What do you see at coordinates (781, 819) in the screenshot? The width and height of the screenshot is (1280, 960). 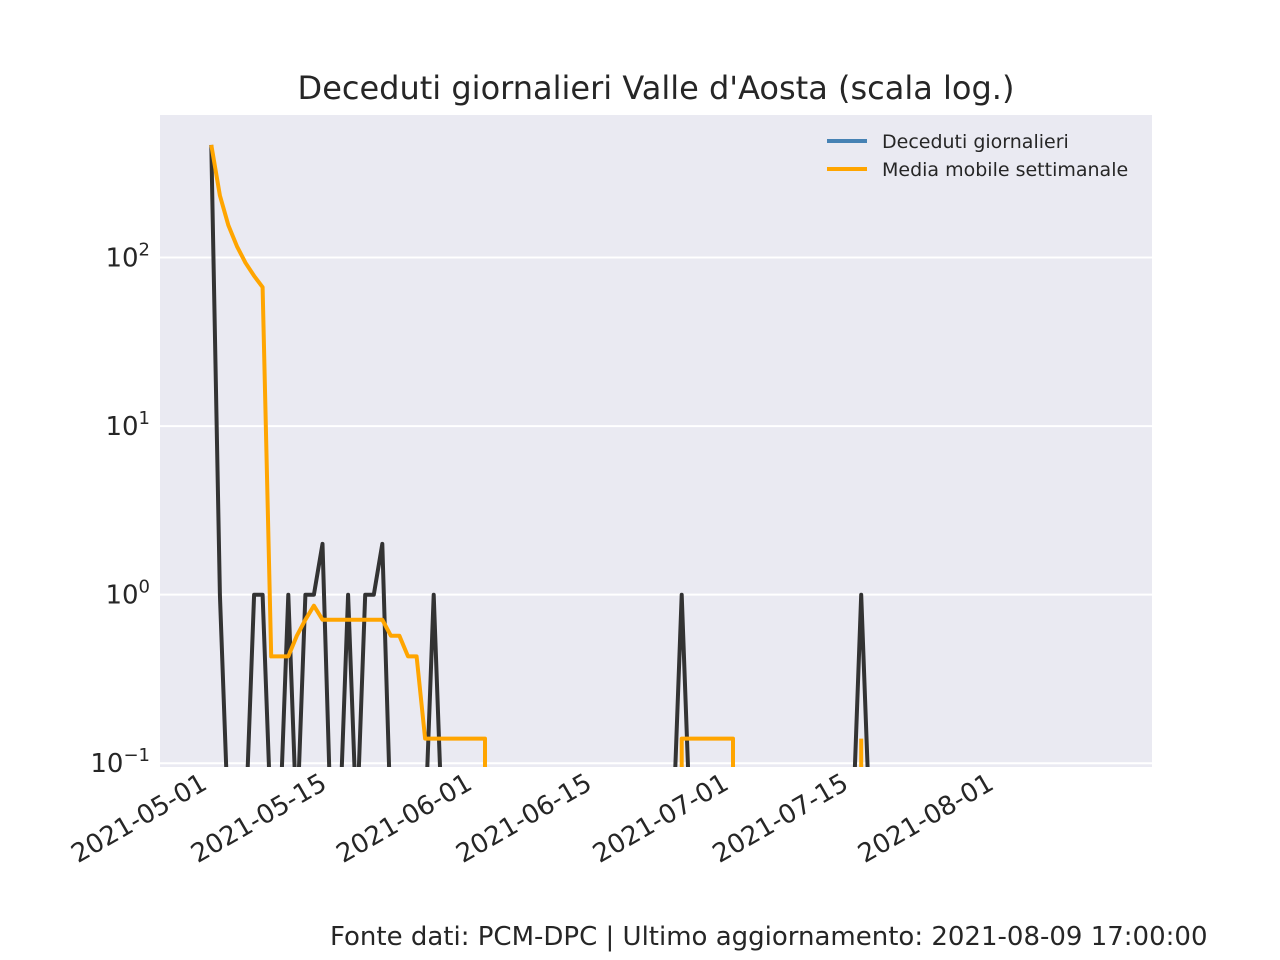 I see `x-tick-label: 2021-07-15` at bounding box center [781, 819].